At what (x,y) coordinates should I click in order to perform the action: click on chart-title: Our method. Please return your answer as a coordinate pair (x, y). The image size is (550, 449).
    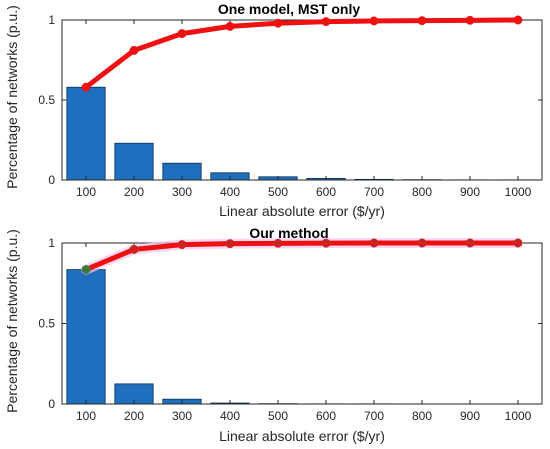
    Looking at the image, I should click on (288, 233).